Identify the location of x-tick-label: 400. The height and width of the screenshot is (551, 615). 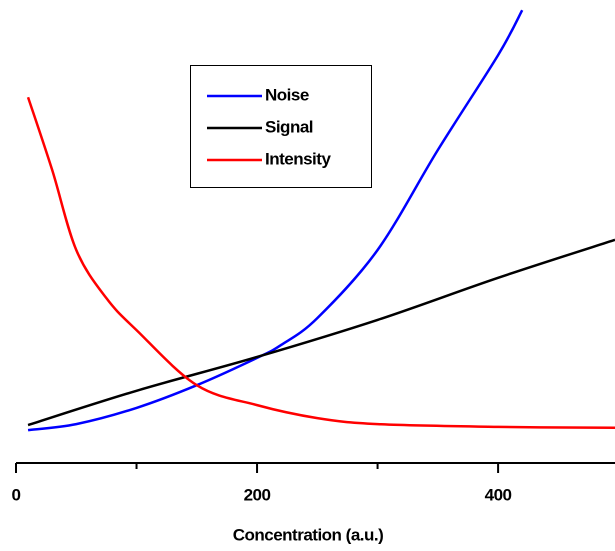
(498, 494).